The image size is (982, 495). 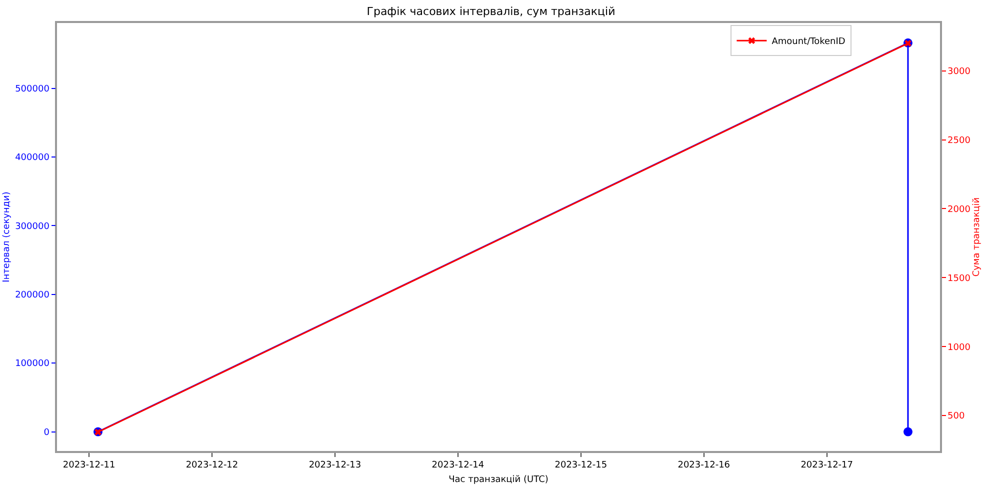 I want to click on x-tick-label: 2023-12-16, so click(x=704, y=465).